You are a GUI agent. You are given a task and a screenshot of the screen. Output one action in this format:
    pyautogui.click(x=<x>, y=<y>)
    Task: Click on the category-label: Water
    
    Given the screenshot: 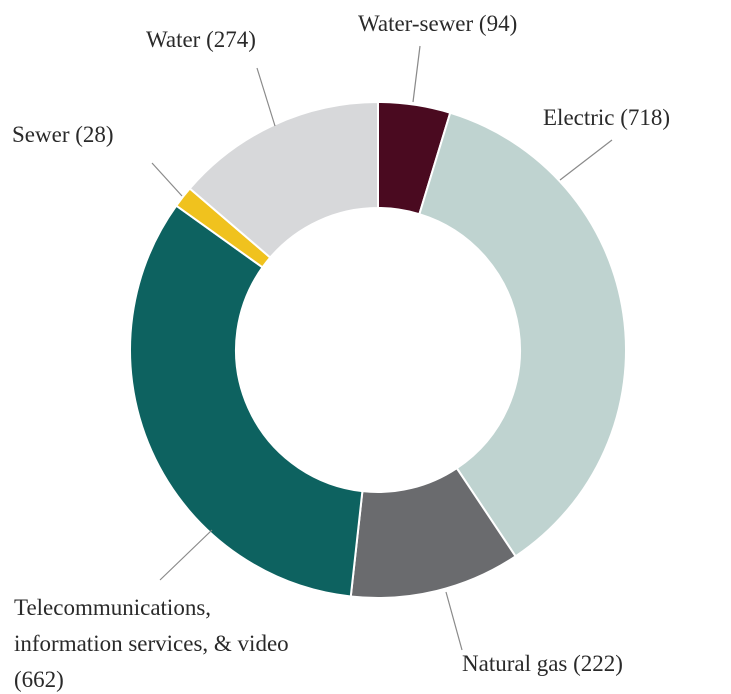 What is the action you would take?
    pyautogui.click(x=173, y=39)
    